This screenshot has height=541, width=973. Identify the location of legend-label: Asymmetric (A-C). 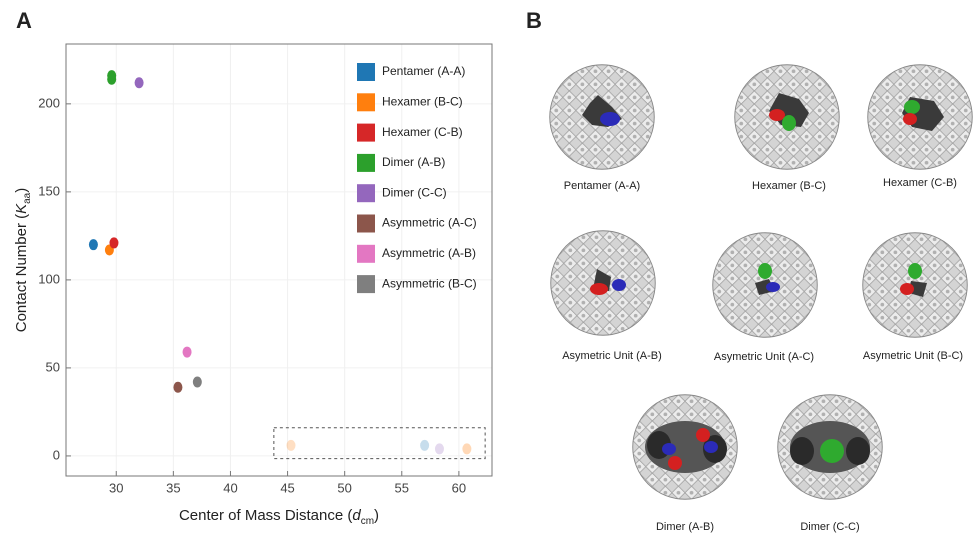
(429, 223).